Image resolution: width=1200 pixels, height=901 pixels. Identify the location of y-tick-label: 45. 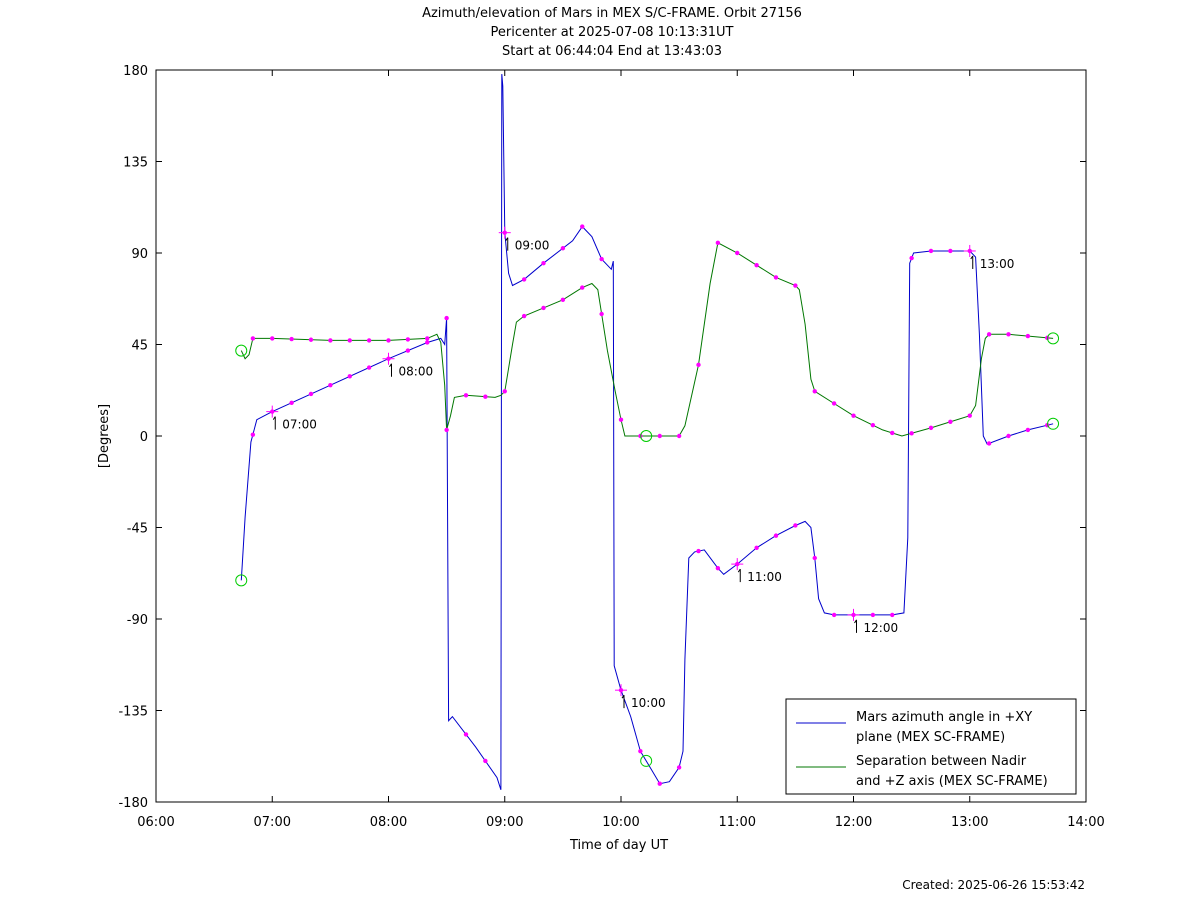
(139, 346).